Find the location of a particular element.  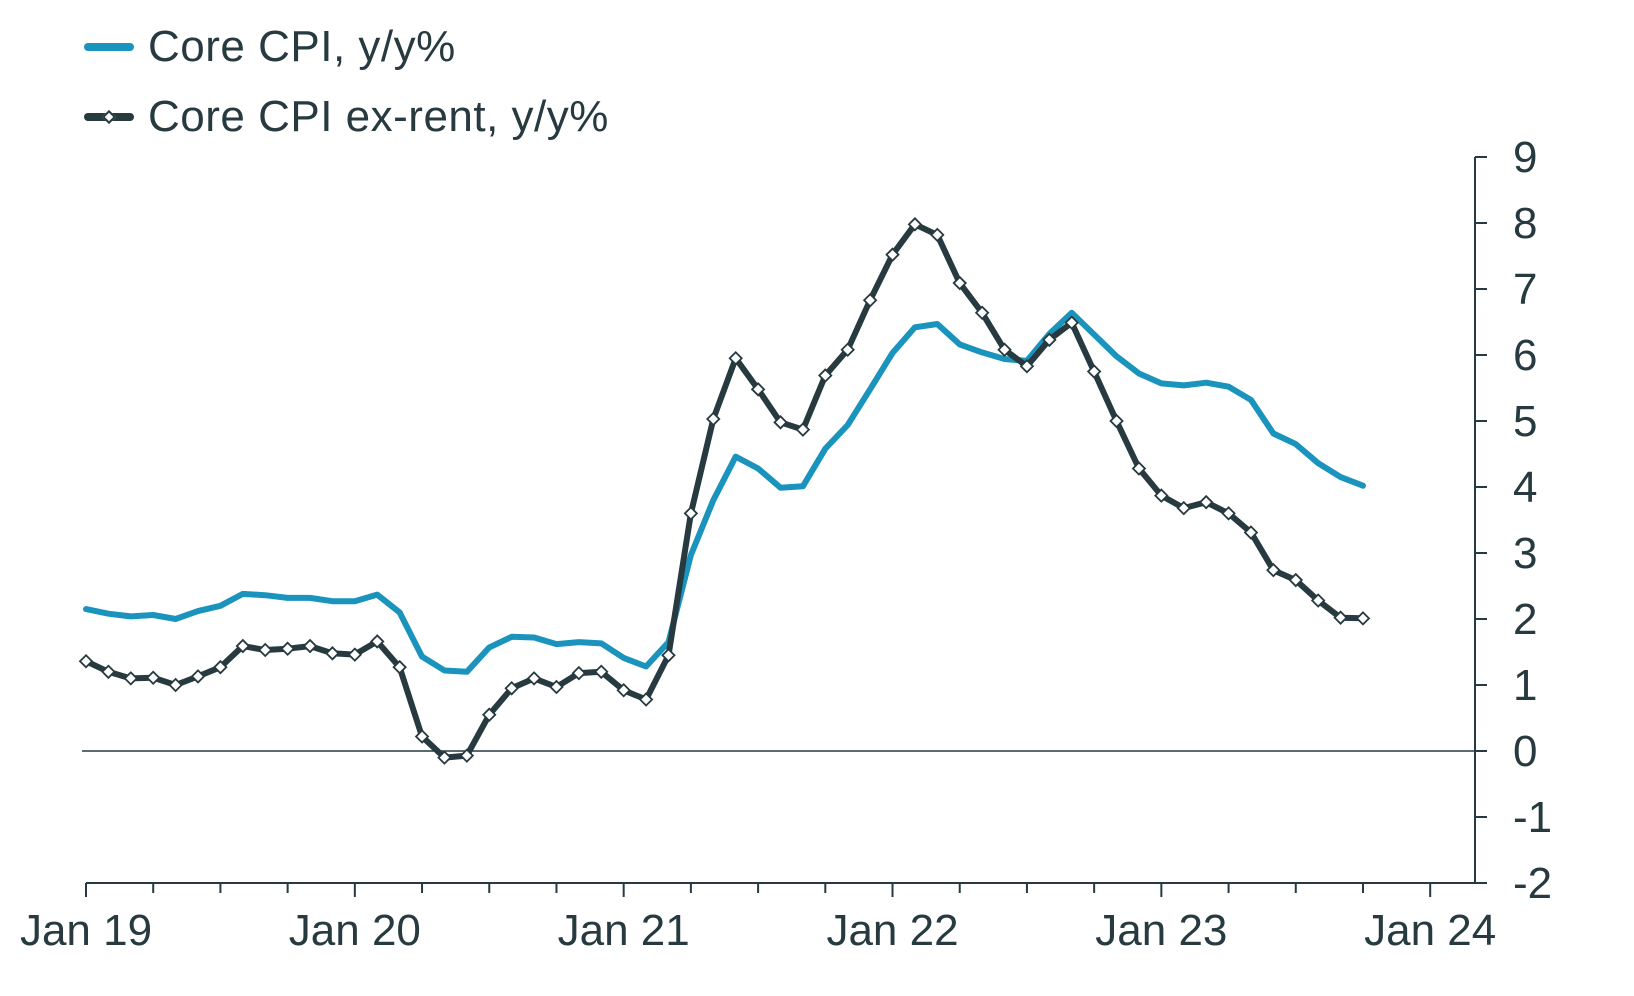

x-tick-label: Jan 19 is located at coordinates (86, 930).